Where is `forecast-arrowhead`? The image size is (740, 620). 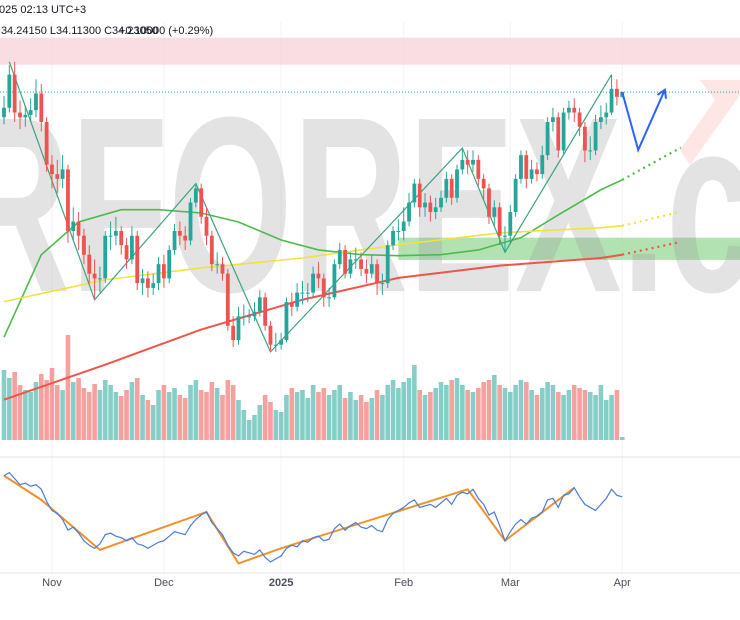
forecast-arrowhead is located at coordinates (661, 93).